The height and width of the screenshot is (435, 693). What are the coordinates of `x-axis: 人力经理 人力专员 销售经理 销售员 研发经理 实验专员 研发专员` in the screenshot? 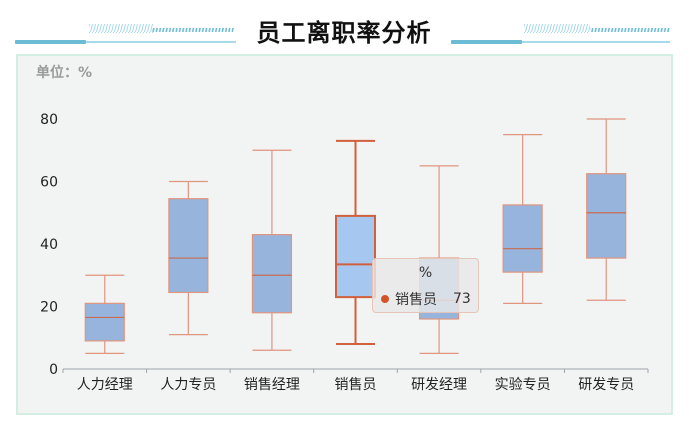 It's located at (355, 380).